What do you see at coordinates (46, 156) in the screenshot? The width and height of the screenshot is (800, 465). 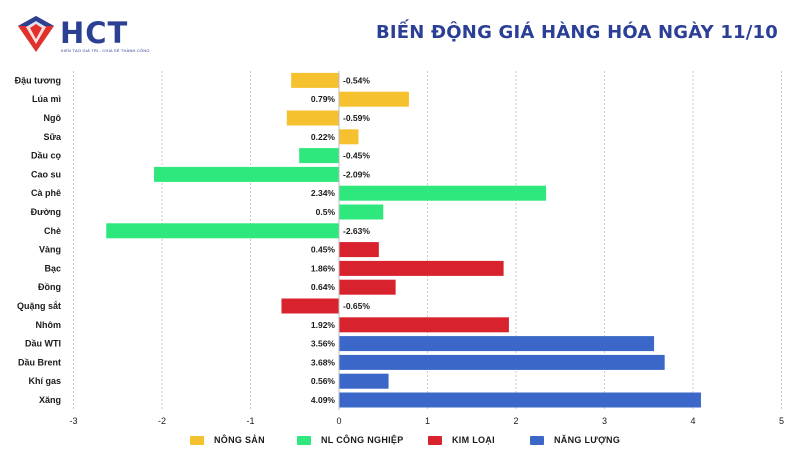 I see `category-label: Dầu cọ` at bounding box center [46, 156].